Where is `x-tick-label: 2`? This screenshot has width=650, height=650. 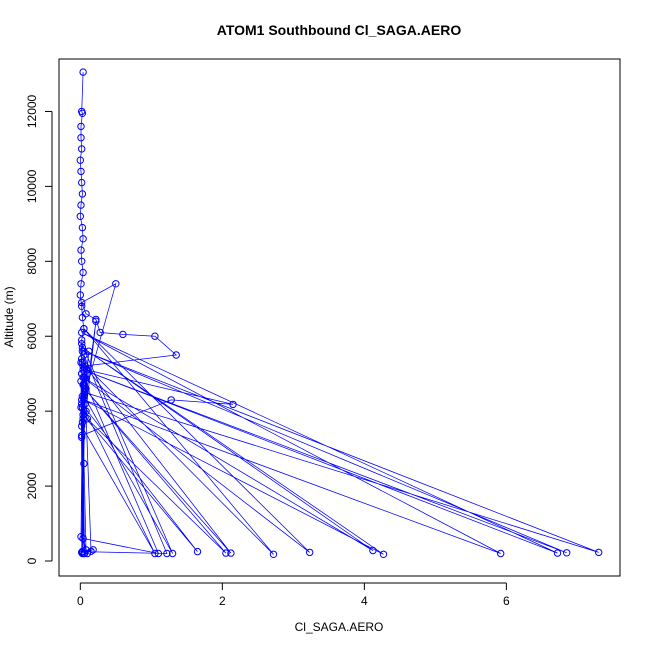 x-tick-label: 2 is located at coordinates (222, 601).